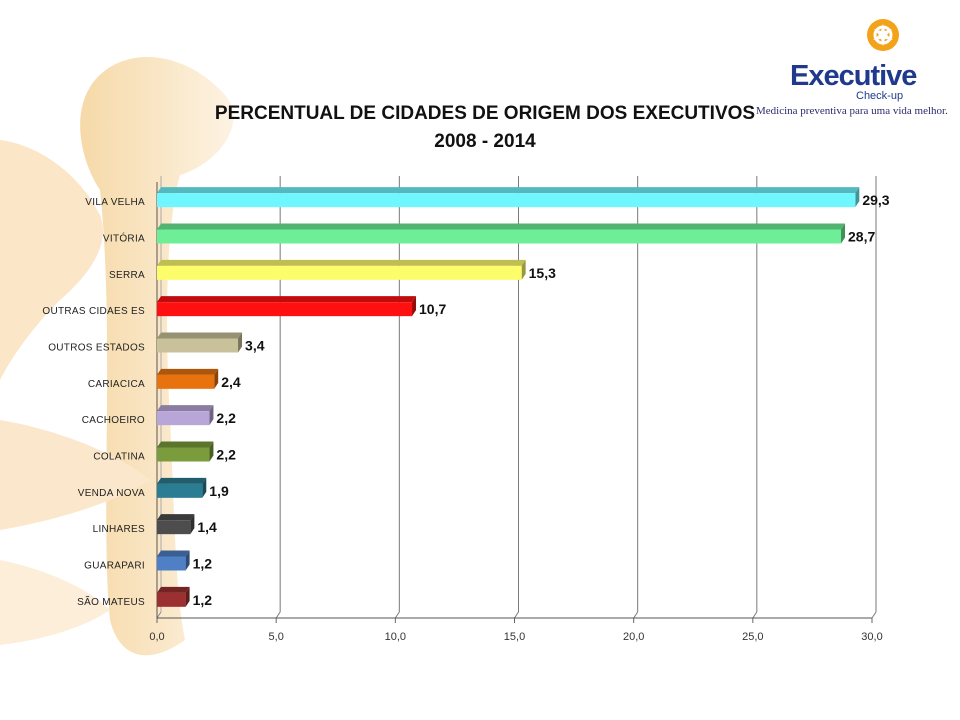  I want to click on x-tick-label: 20,0, so click(633, 637).